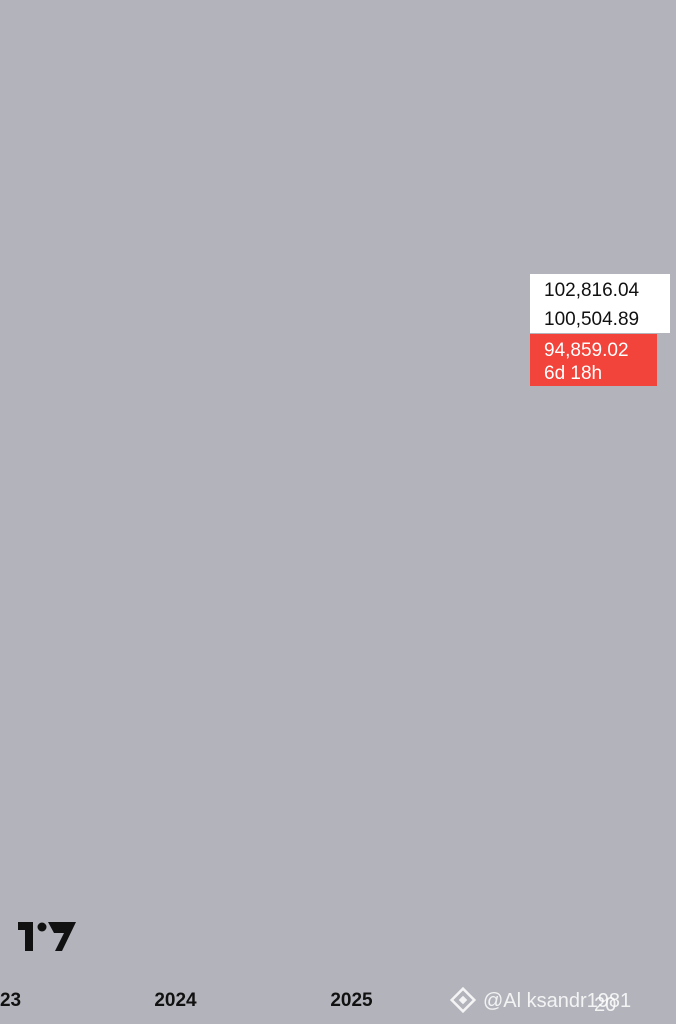 The image size is (676, 1024). I want to click on binance-diamond-icon, so click(463, 1000).